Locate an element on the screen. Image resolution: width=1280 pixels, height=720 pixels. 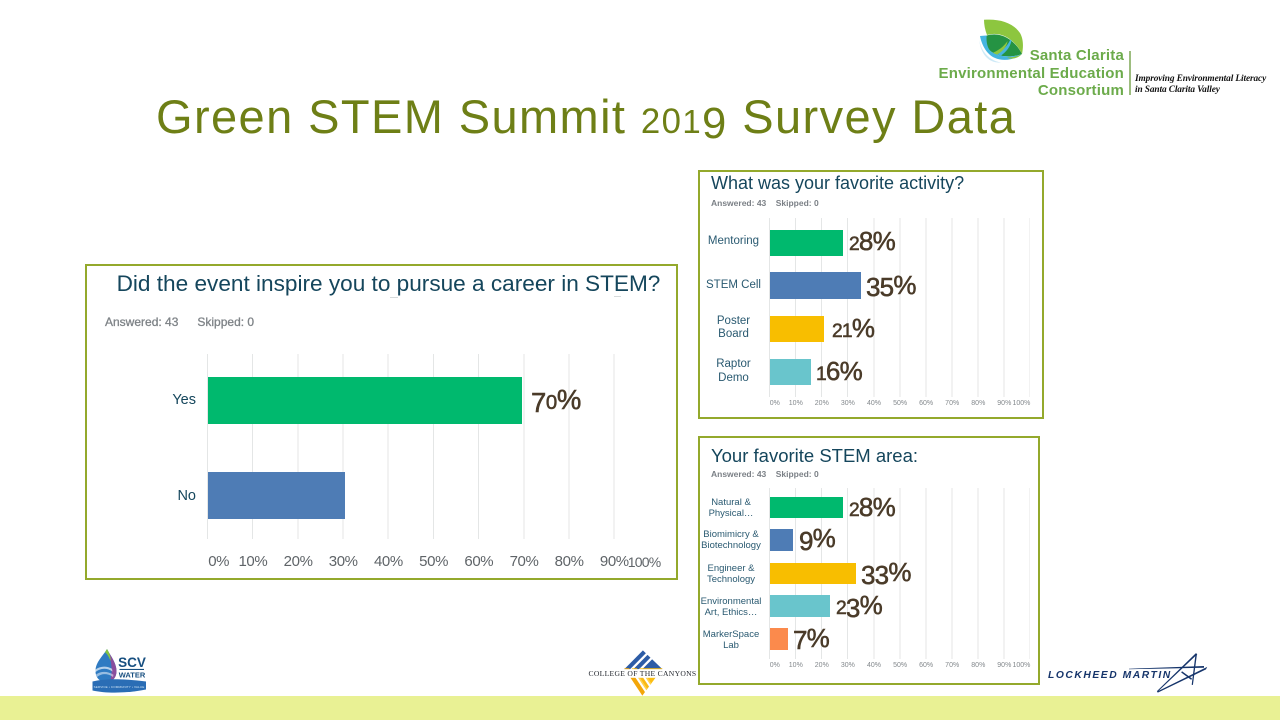
svg-text: COLLEGE OF THE CANYONS is located at coordinates (643, 673).